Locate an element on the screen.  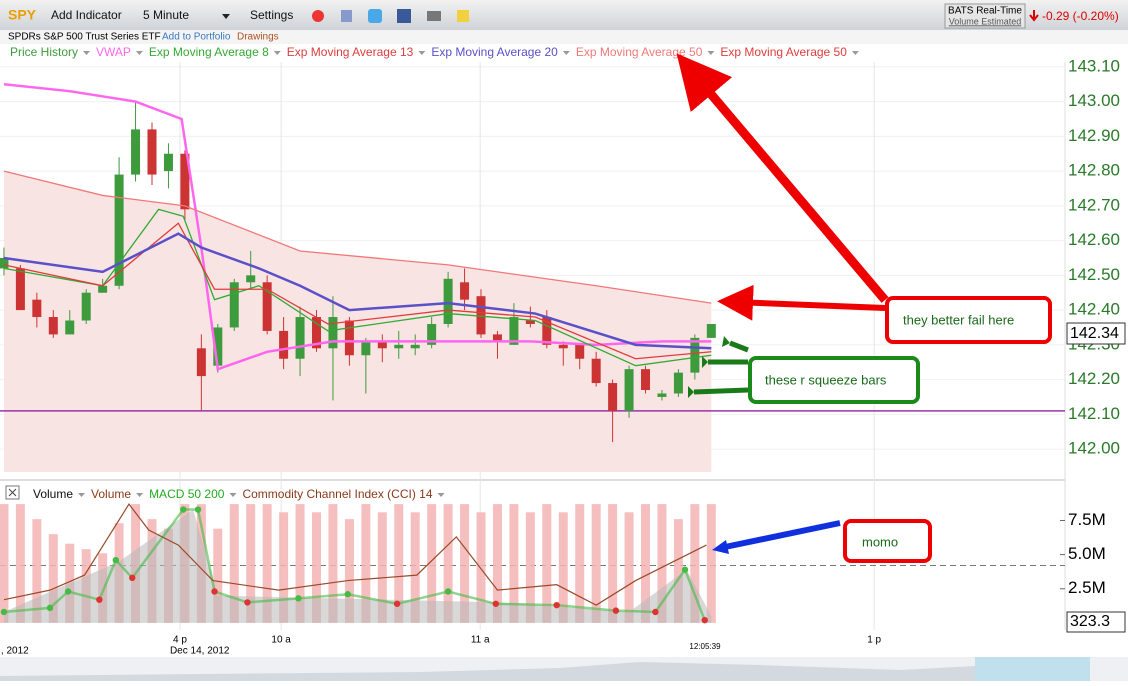
y-tick-label: 142.60 is located at coordinates (1094, 239).